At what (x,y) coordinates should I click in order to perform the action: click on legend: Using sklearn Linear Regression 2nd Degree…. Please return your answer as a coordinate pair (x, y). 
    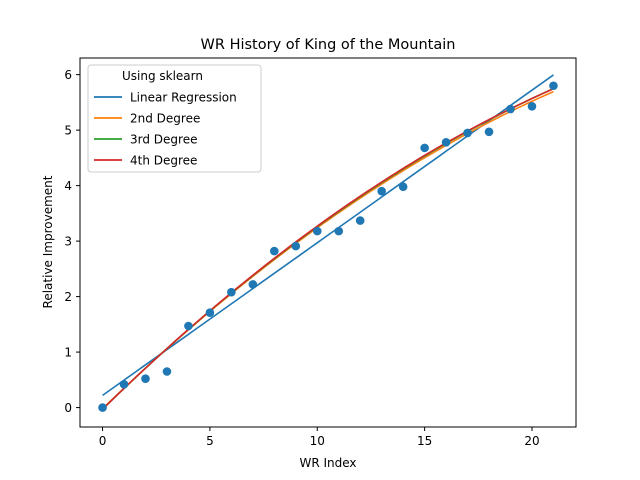
    Looking at the image, I should click on (174, 118).